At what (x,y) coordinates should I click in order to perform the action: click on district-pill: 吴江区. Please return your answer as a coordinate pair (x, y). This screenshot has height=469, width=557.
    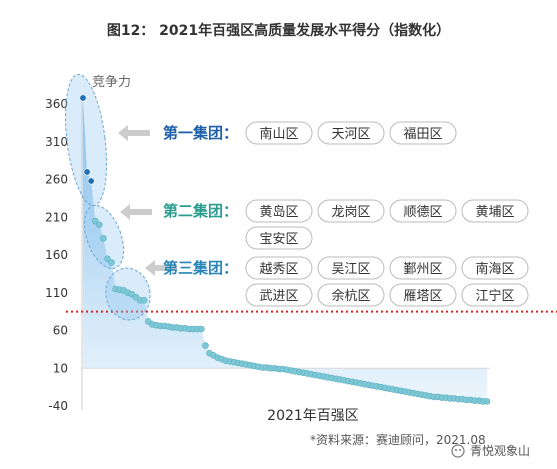
    Looking at the image, I should click on (351, 268).